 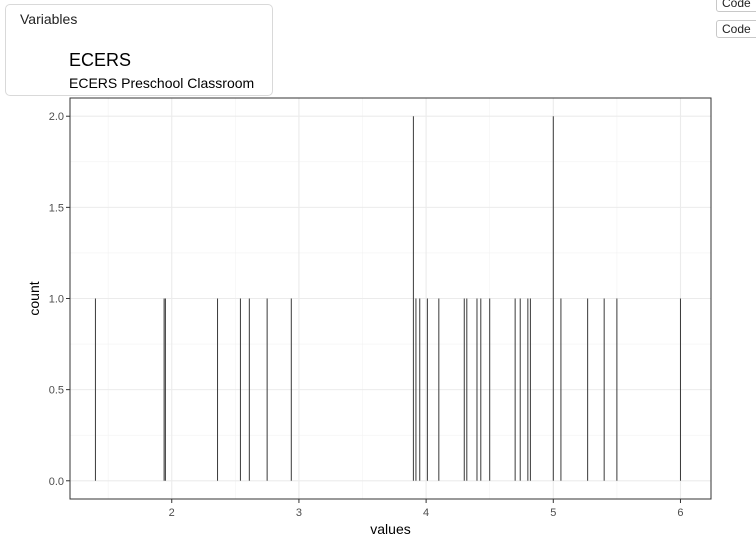 What do you see at coordinates (100, 60) in the screenshot?
I see `chart-title: ECERS` at bounding box center [100, 60].